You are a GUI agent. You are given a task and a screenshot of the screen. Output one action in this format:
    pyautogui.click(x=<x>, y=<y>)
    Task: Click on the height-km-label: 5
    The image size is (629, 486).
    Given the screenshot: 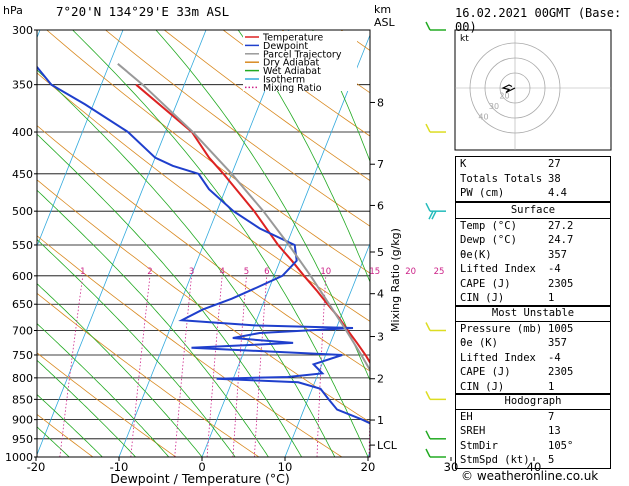 What is the action you would take?
    pyautogui.click(x=380, y=252)
    